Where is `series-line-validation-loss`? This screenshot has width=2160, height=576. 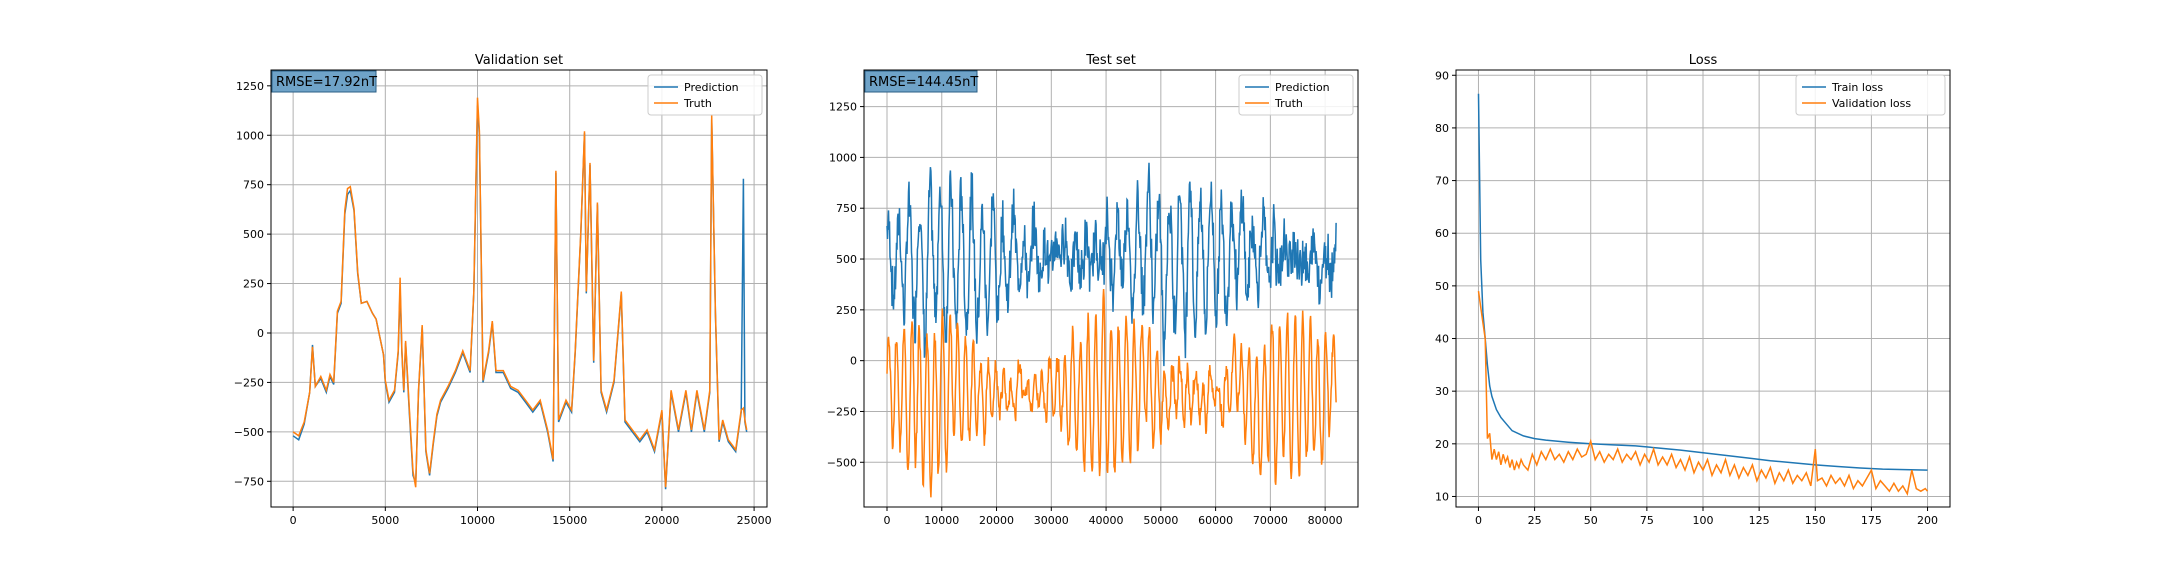
series-line-validation-loss is located at coordinates (1703, 393).